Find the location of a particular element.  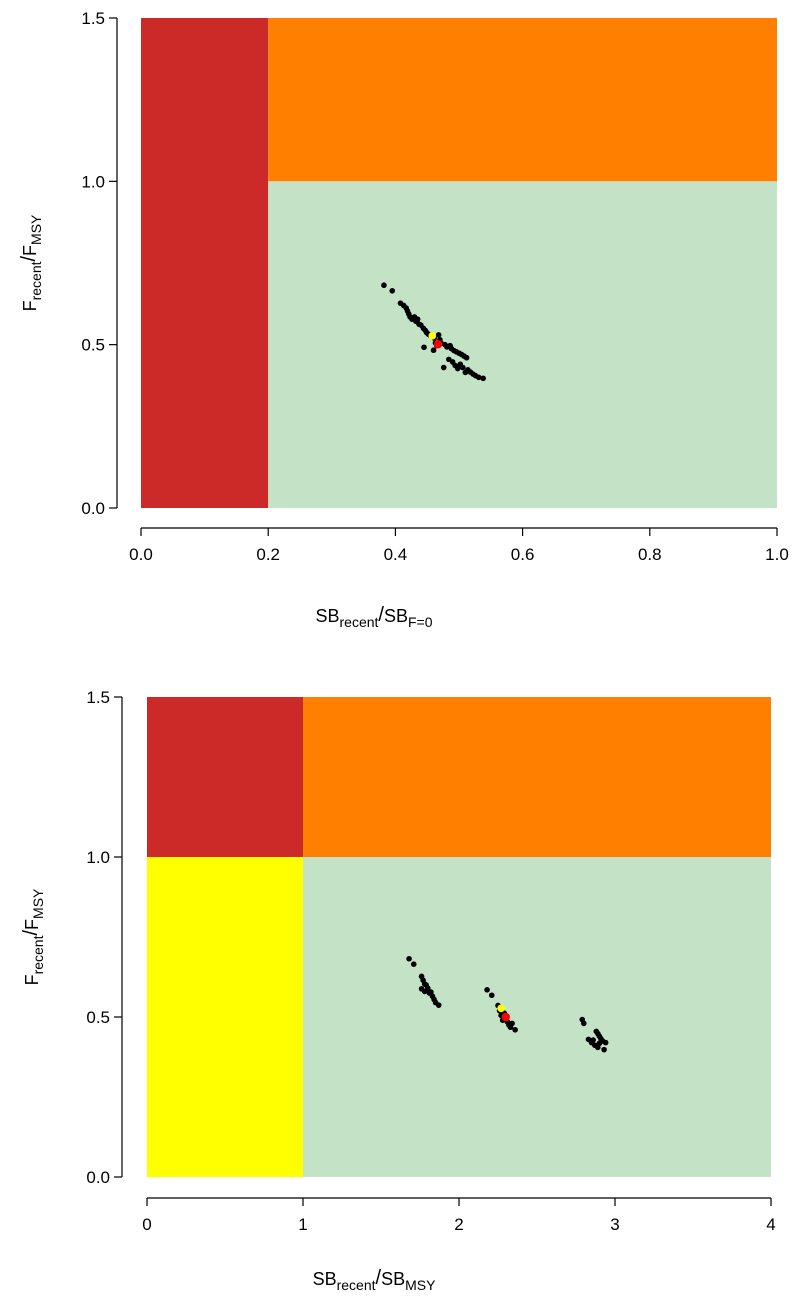

x-axis-title: SBrecent/SBF=0 is located at coordinates (373, 617).